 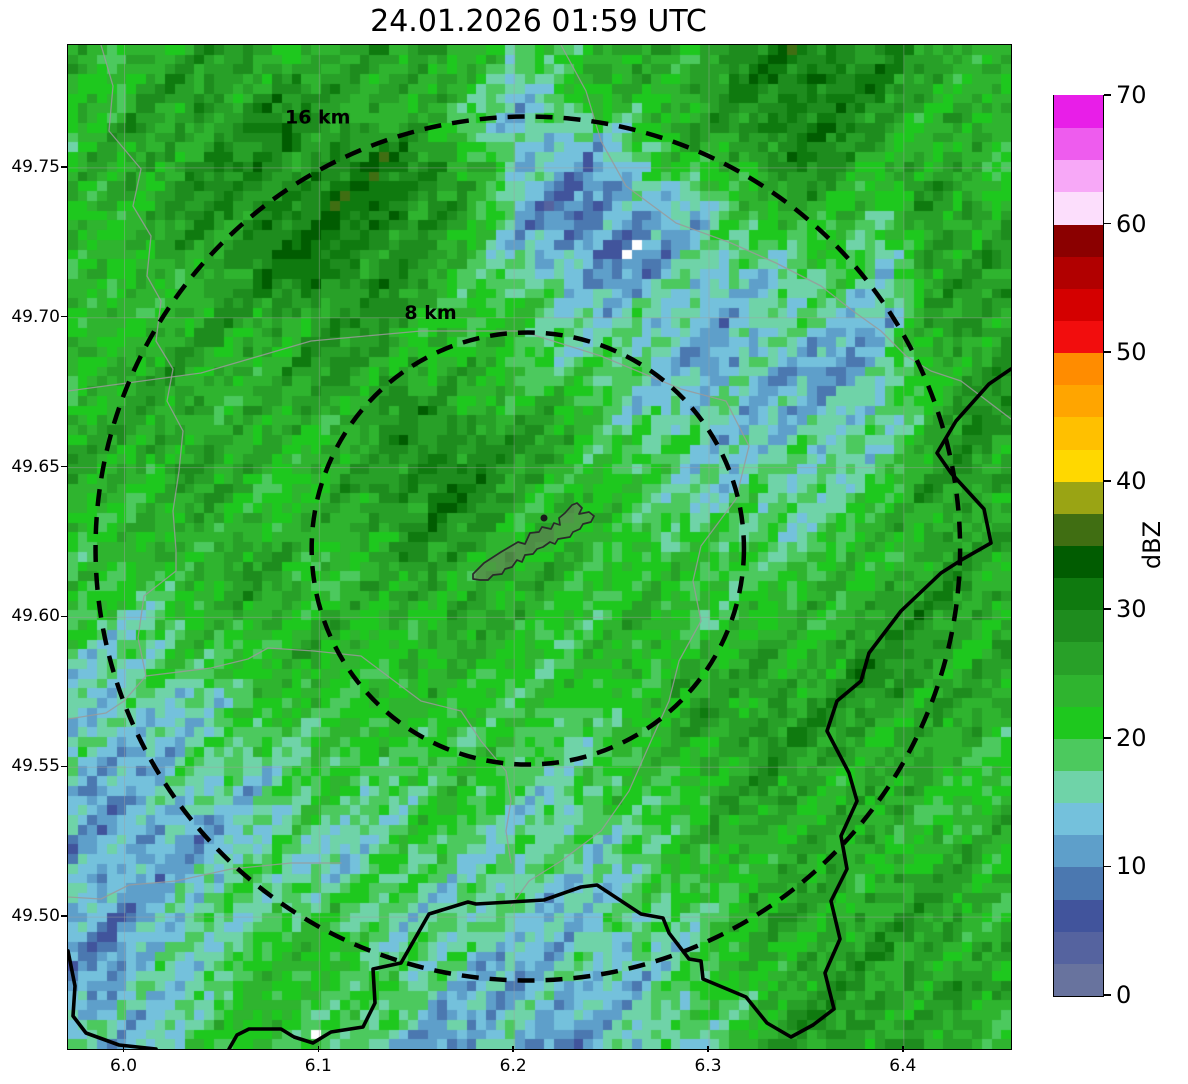 I want to click on colorbar-tick-label: 0, so click(x=1124, y=995).